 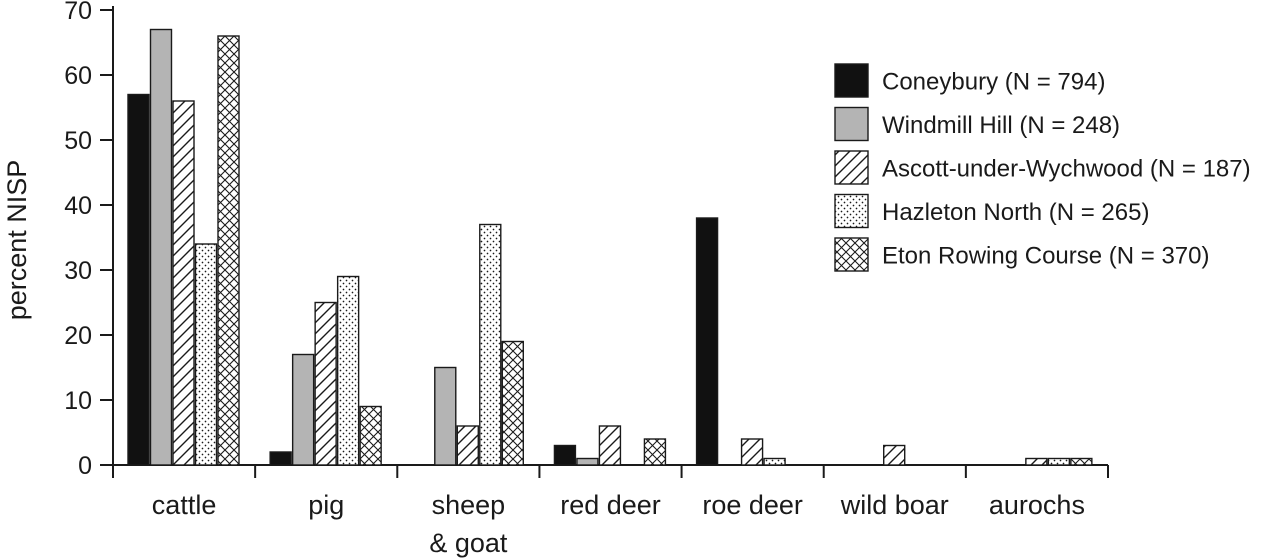 What do you see at coordinates (468, 543) in the screenshot?
I see `category-label: & goat` at bounding box center [468, 543].